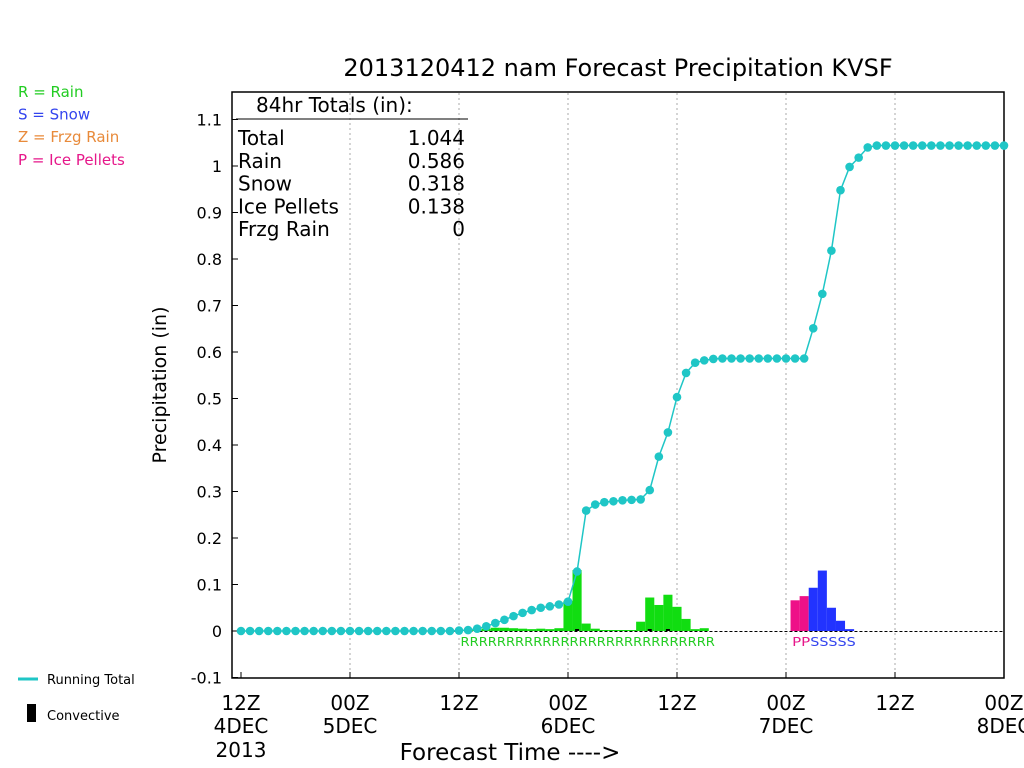  What do you see at coordinates (622, 630) in the screenshot?
I see `convective-bars` at bounding box center [622, 630].